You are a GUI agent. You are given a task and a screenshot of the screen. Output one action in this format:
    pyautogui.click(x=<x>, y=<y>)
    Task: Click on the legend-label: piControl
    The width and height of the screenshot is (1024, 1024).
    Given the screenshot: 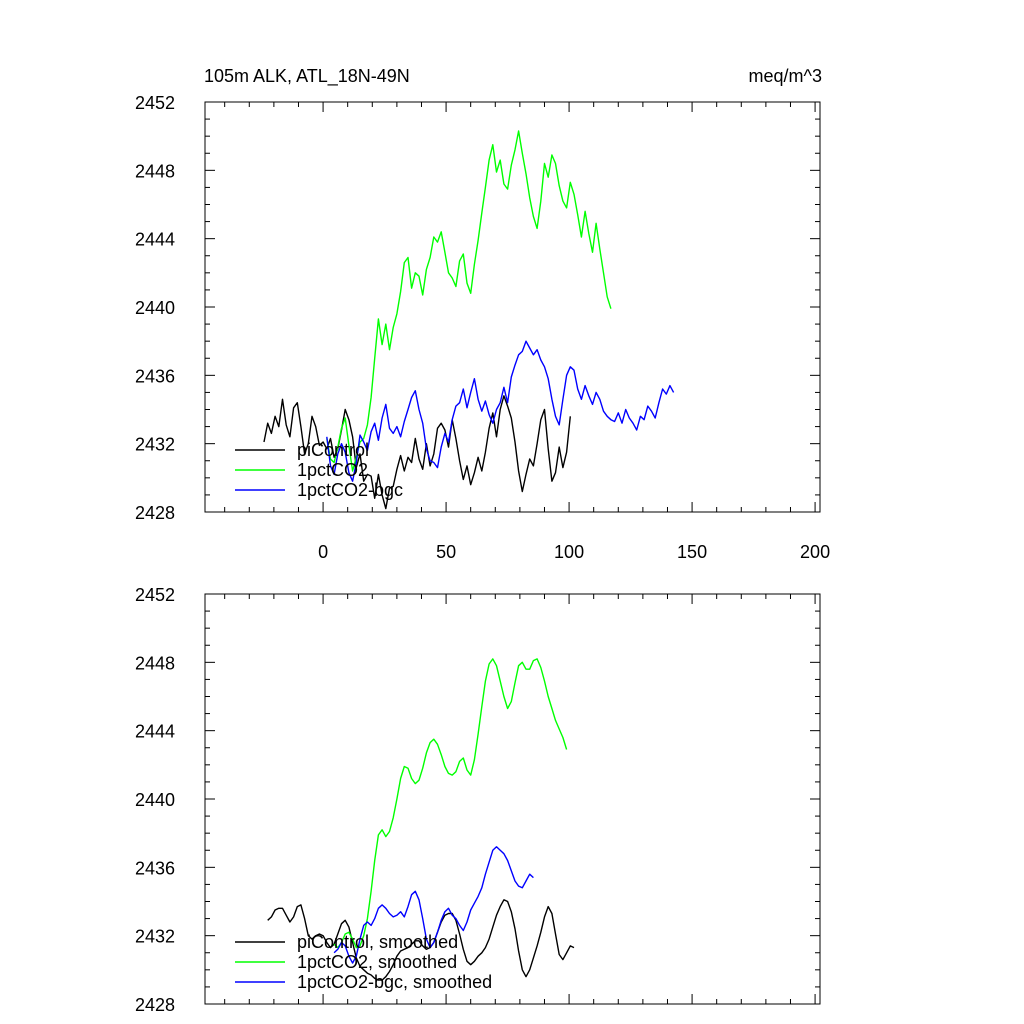 What is the action you would take?
    pyautogui.click(x=333, y=450)
    